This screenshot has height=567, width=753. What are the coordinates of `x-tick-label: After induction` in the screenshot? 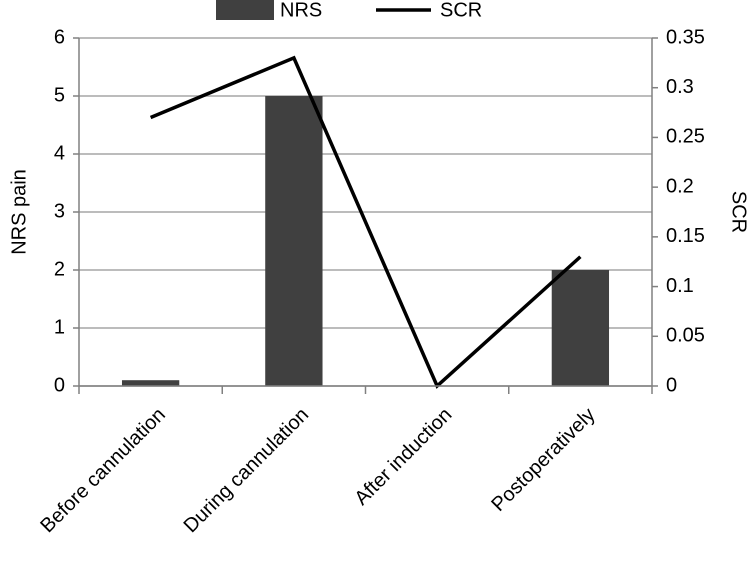 It's located at (403, 457).